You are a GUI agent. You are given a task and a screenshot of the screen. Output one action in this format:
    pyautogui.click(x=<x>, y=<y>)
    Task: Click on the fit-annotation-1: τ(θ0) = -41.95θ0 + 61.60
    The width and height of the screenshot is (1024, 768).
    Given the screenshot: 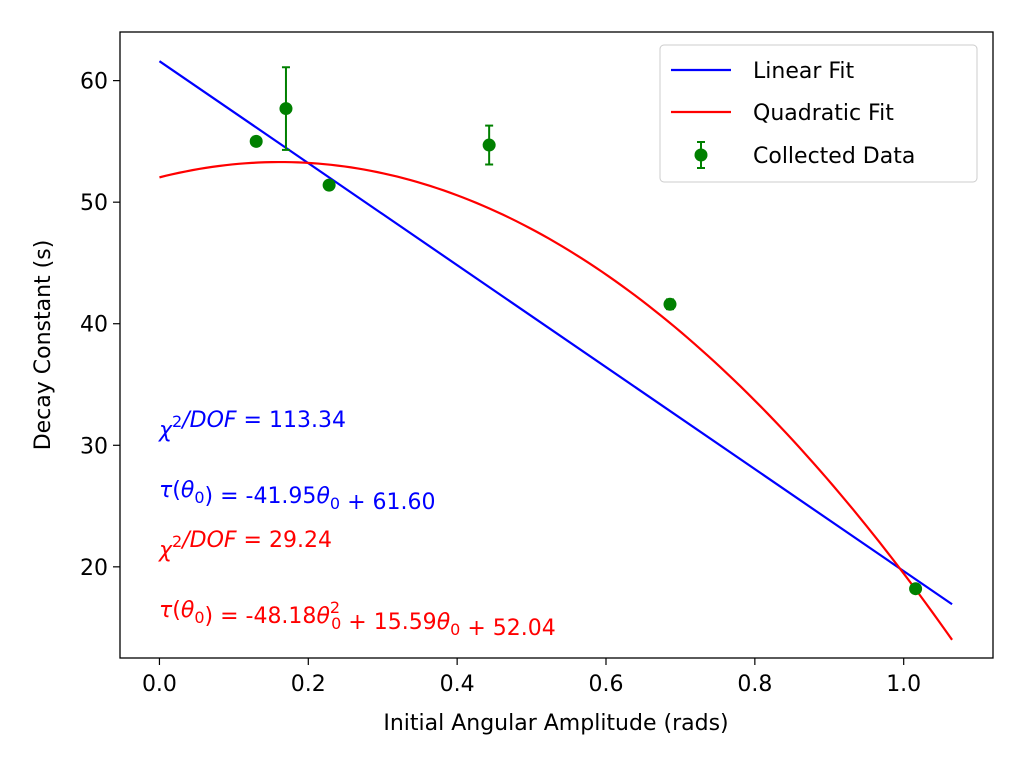 What is the action you would take?
    pyautogui.click(x=297, y=496)
    